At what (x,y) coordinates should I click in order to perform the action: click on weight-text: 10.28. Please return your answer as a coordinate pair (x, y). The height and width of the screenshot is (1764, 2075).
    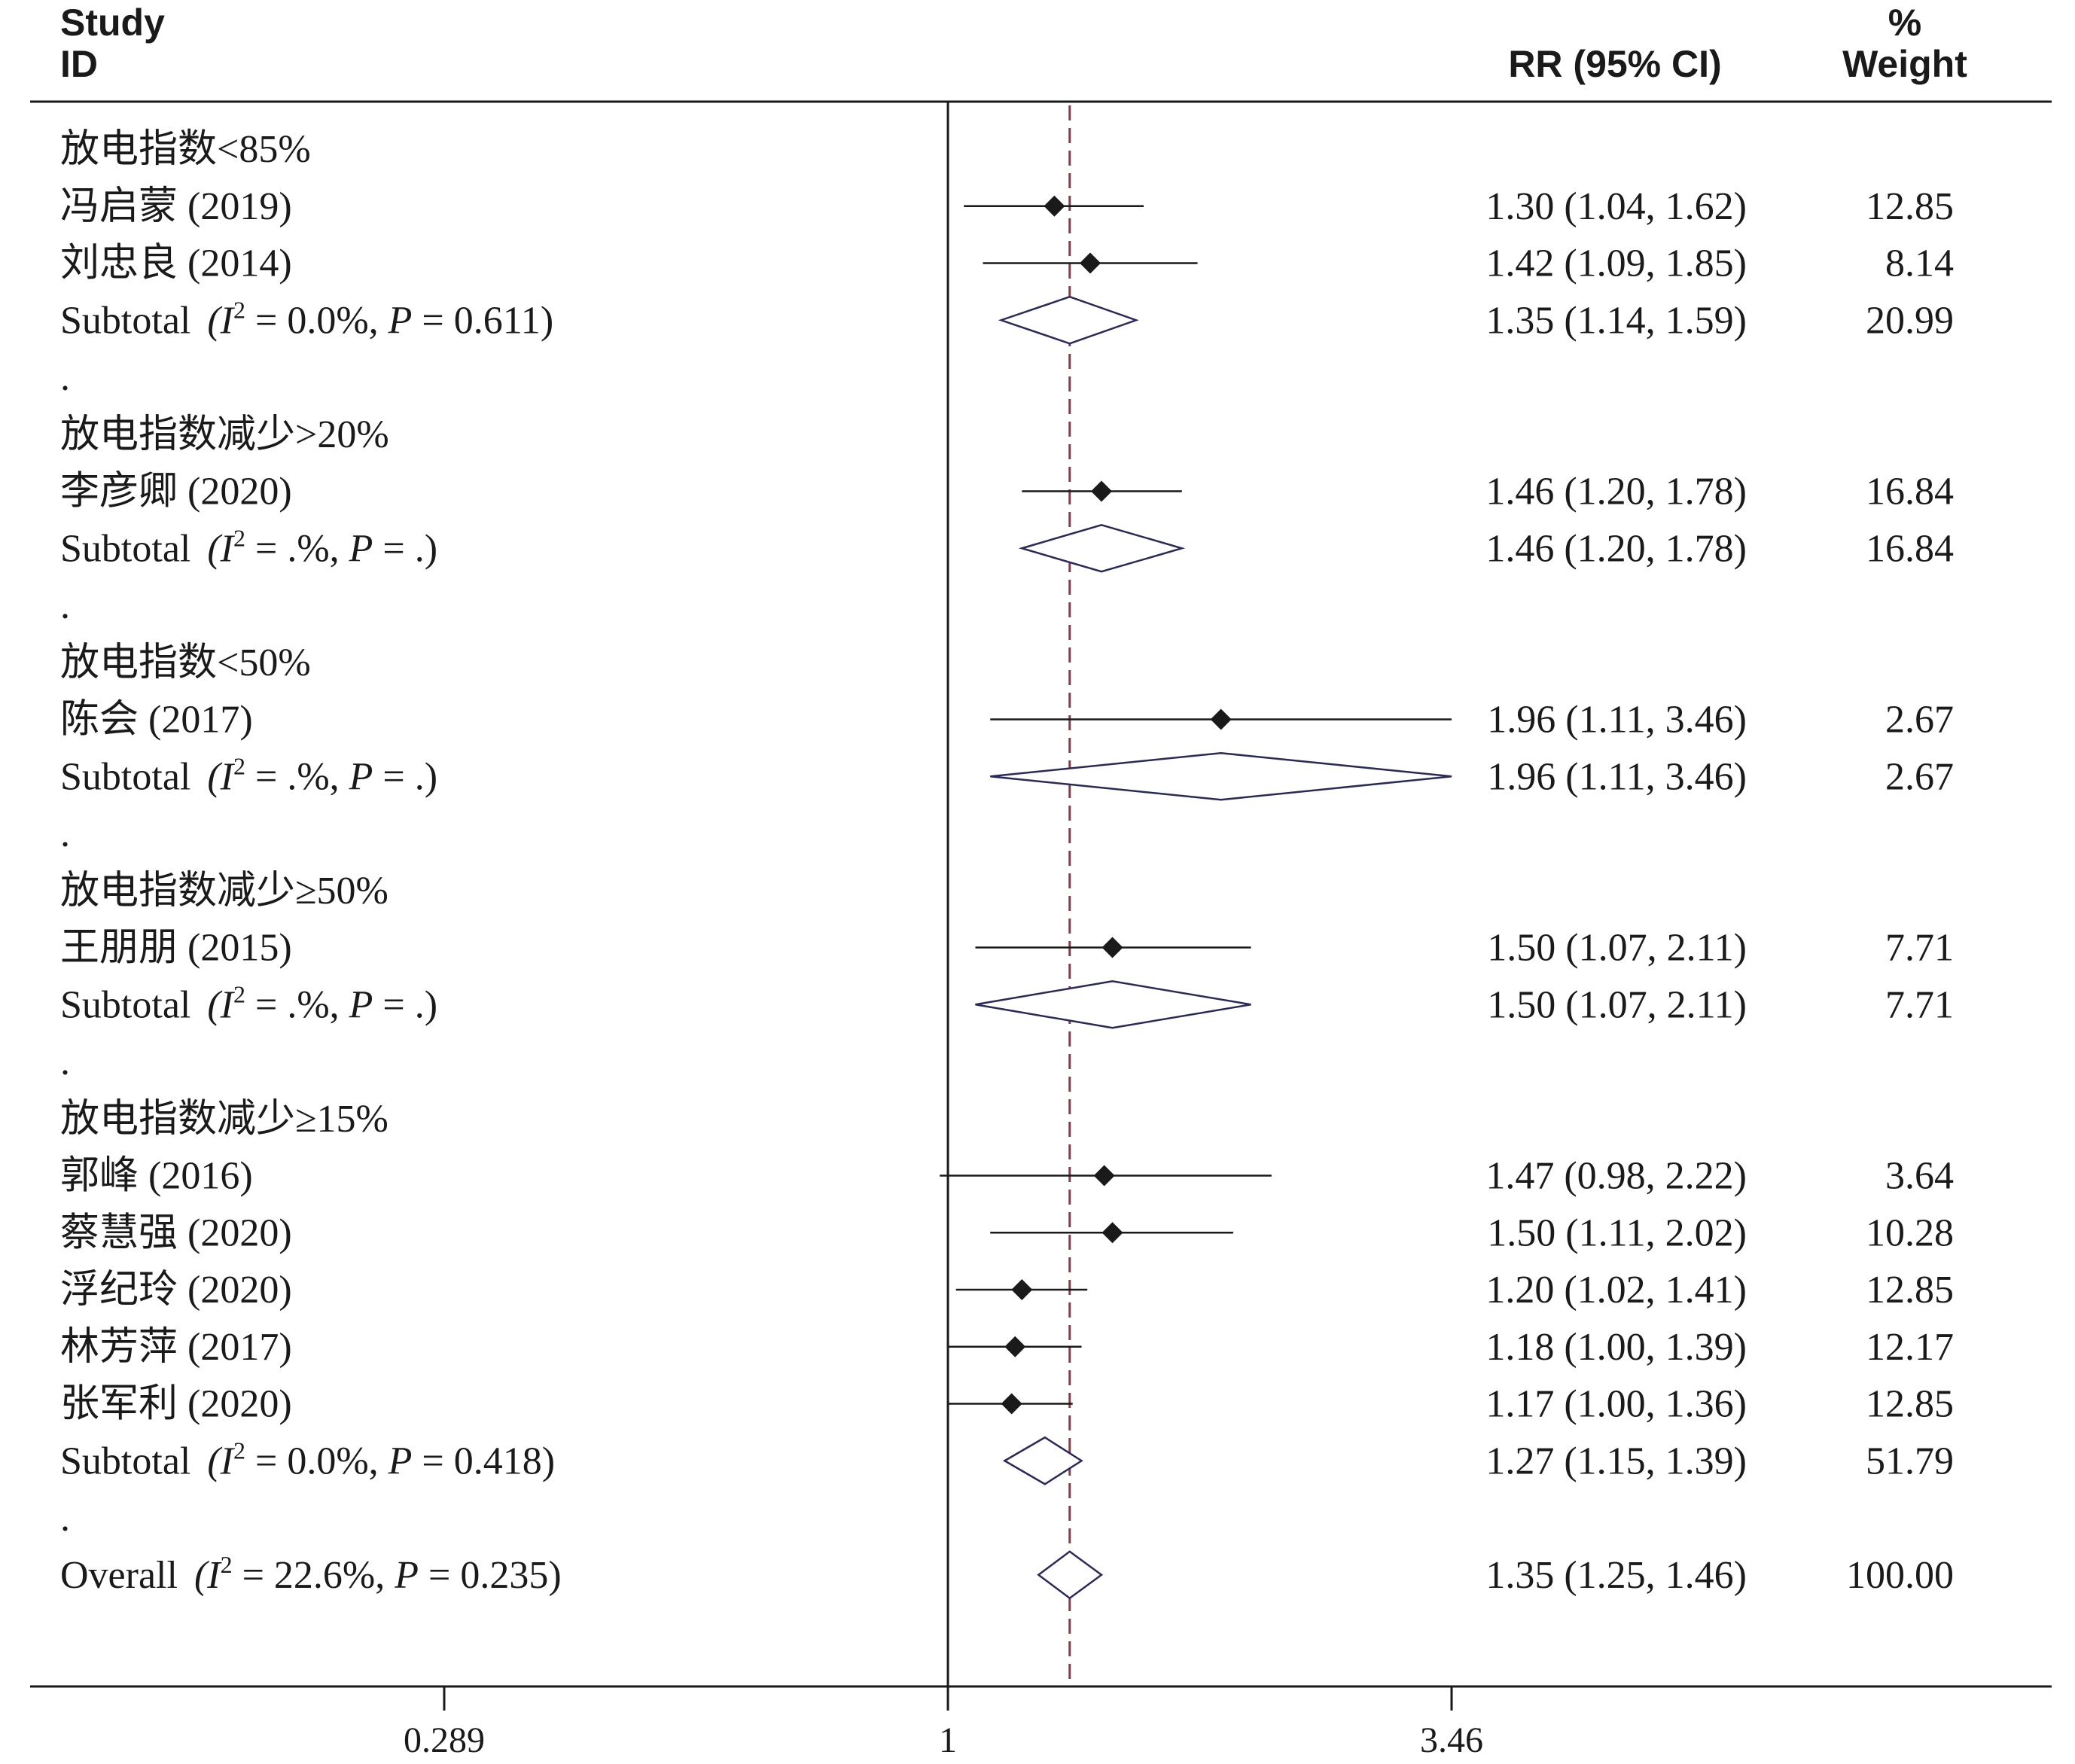
    Looking at the image, I should click on (1910, 1232).